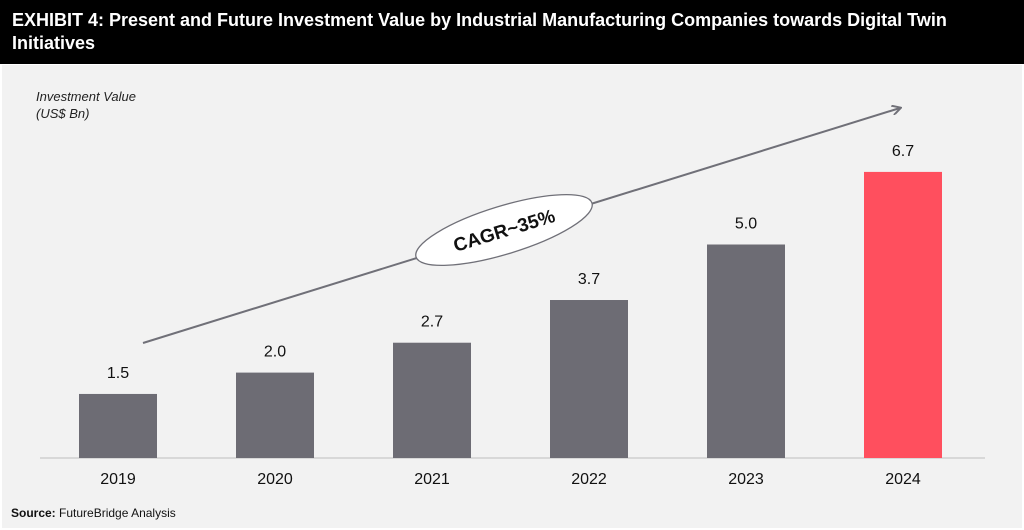 The image size is (1024, 530). I want to click on y-axis-label: Investment Value (US$ Bn), so click(86, 105).